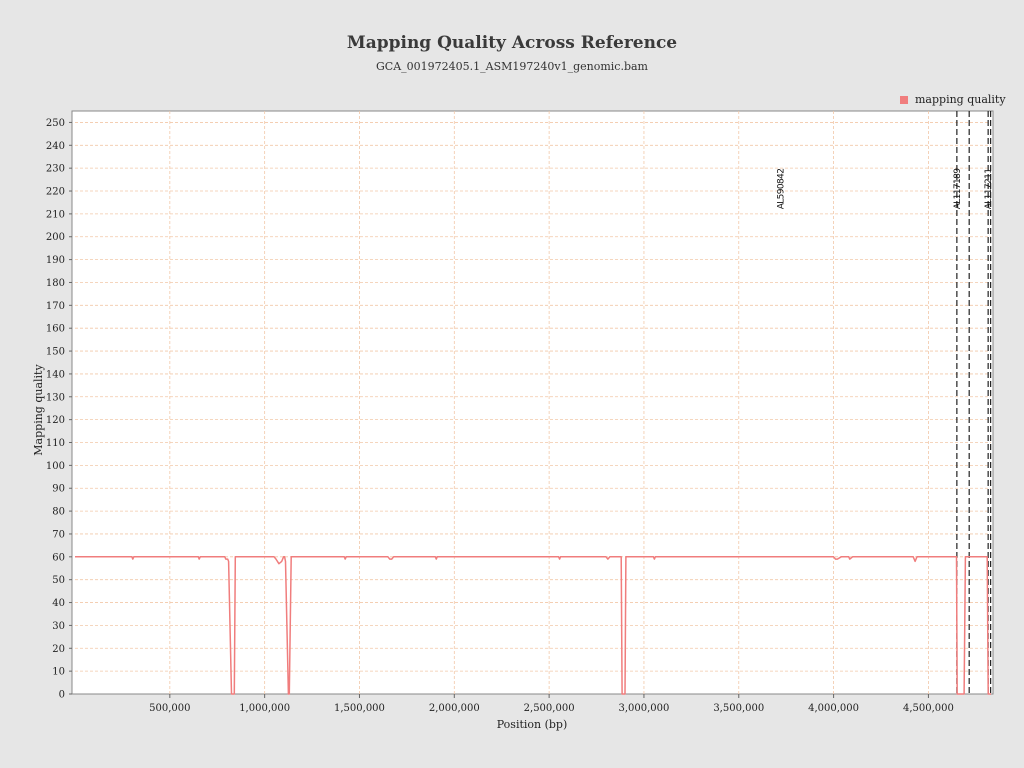  I want to click on y-tick-label: 100, so click(55, 466).